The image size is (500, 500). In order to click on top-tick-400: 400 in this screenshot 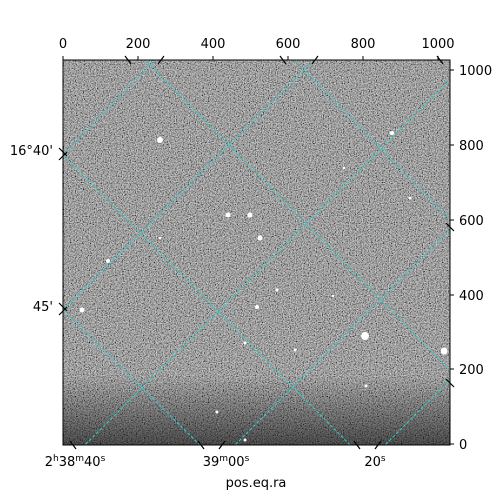, I will do `click(213, 48)`.